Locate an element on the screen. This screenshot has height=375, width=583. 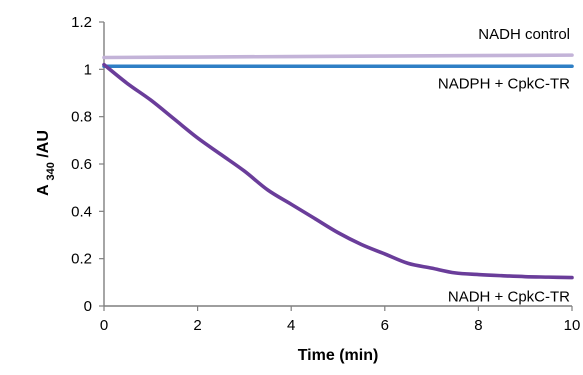
y-axis-title-subscript: 340 is located at coordinates (51, 171).